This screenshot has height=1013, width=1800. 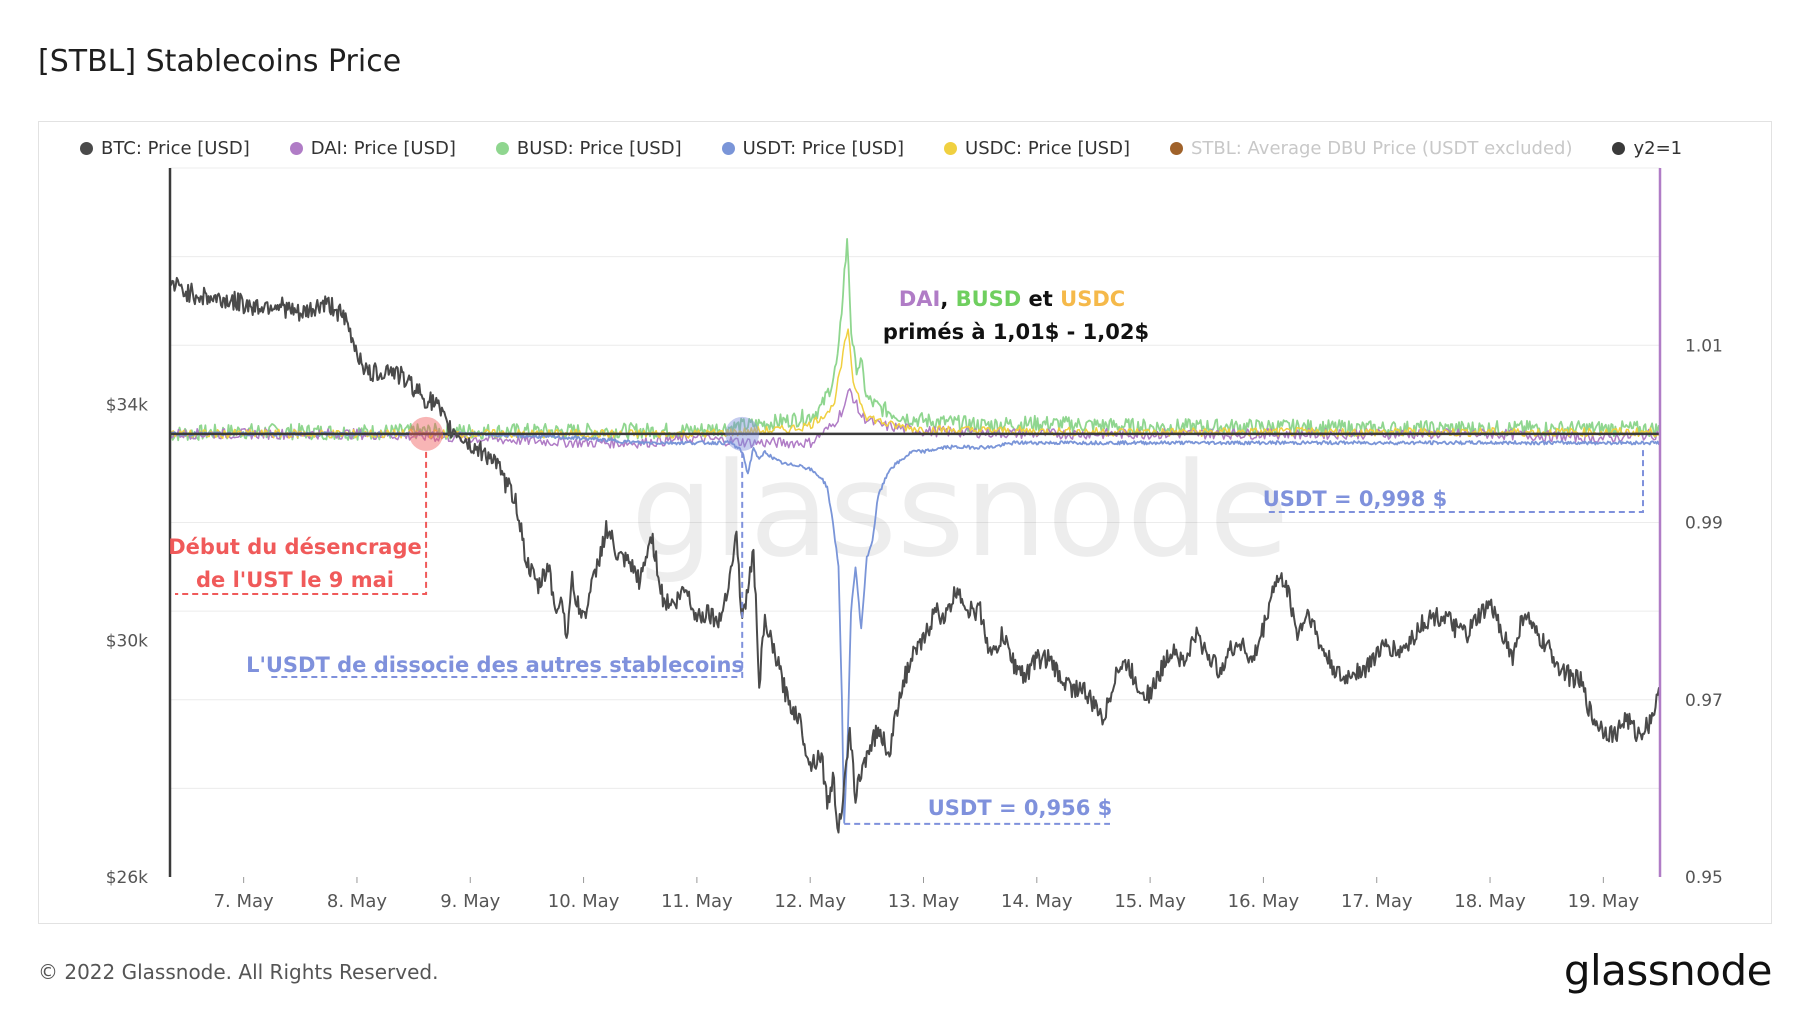 I want to click on glassnode-logo: glassnode, so click(x=1668, y=970).